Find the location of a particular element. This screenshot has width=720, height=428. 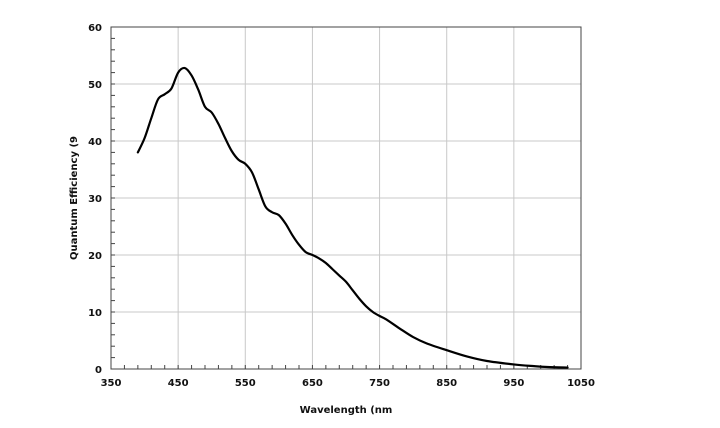

y-tick-label: 30 is located at coordinates (95, 199).